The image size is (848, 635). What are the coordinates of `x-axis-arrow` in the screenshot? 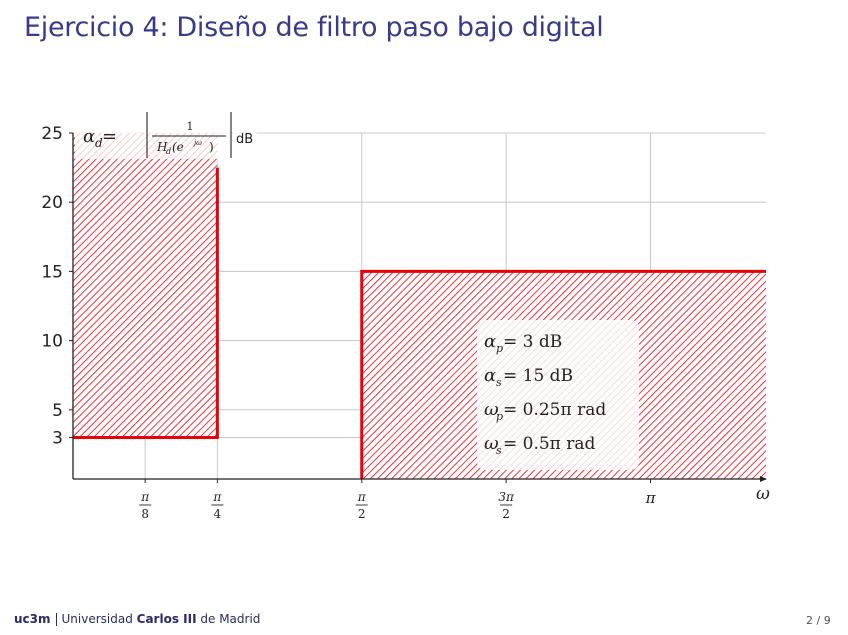 It's located at (763, 479).